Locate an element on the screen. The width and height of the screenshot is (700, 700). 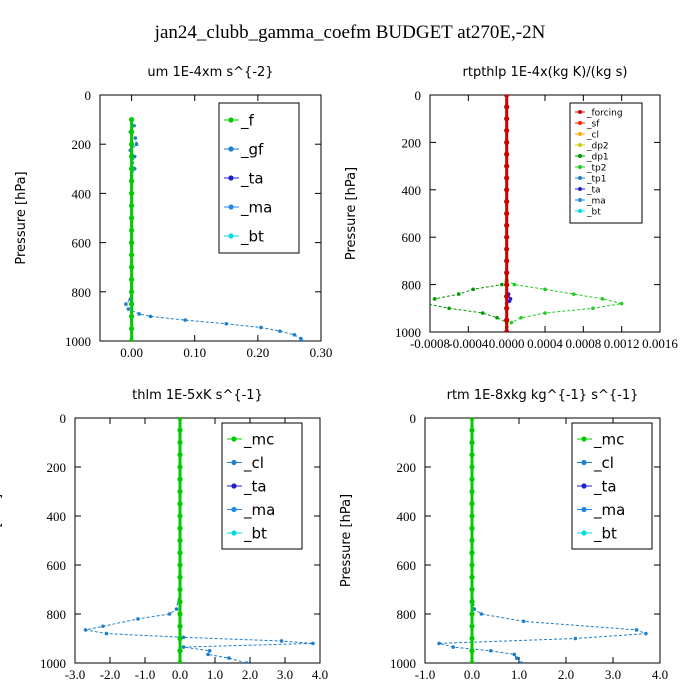
x-tick-label: 3.0 is located at coordinates (613, 674).